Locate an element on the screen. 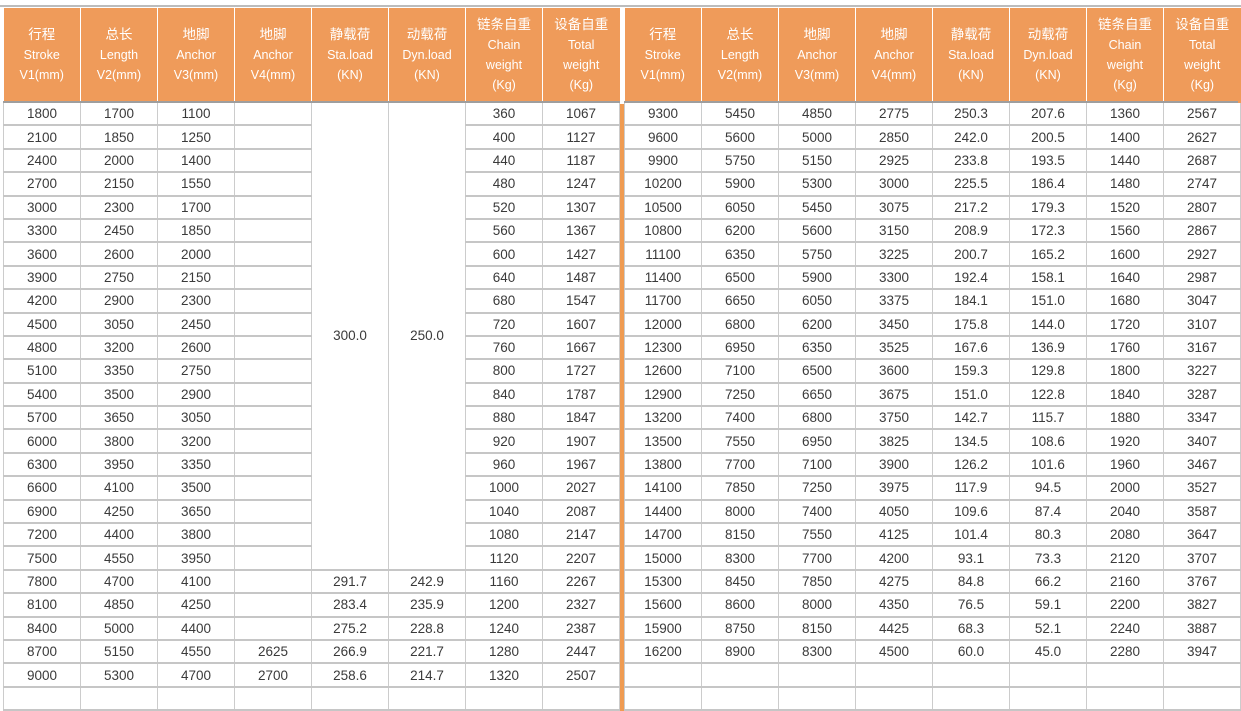 The image size is (1241, 711). table-row: 12300 6950 6350 3525 167.6 136.9 1760 3167 is located at coordinates (932, 348).